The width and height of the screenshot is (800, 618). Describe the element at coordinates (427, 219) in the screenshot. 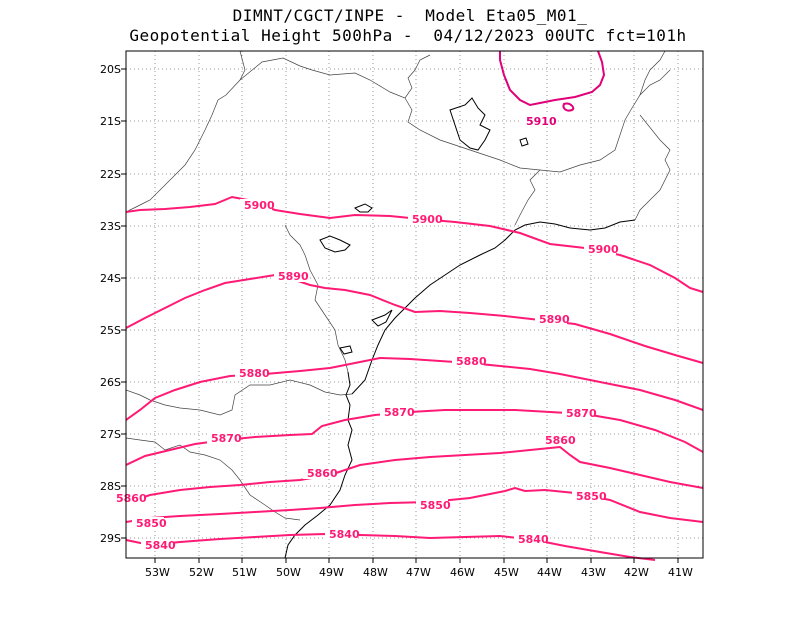

I see `label-5900-mid: 5900` at that location.